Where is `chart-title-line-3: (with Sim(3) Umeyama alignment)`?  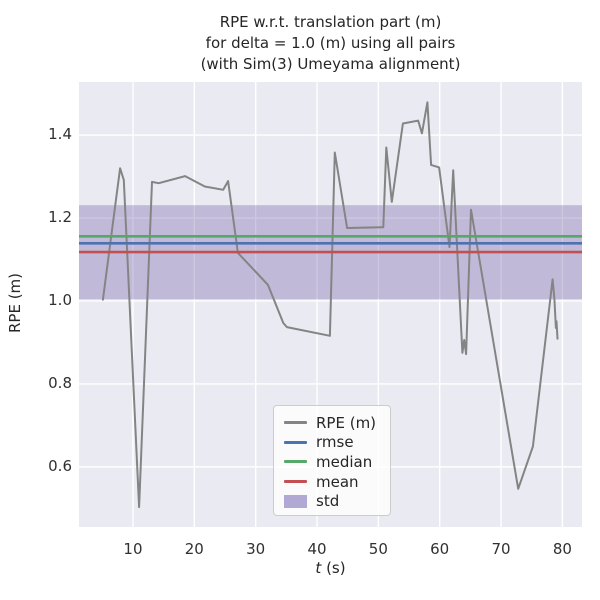 chart-title-line-3: (with Sim(3) Umeyama alignment) is located at coordinates (330, 64).